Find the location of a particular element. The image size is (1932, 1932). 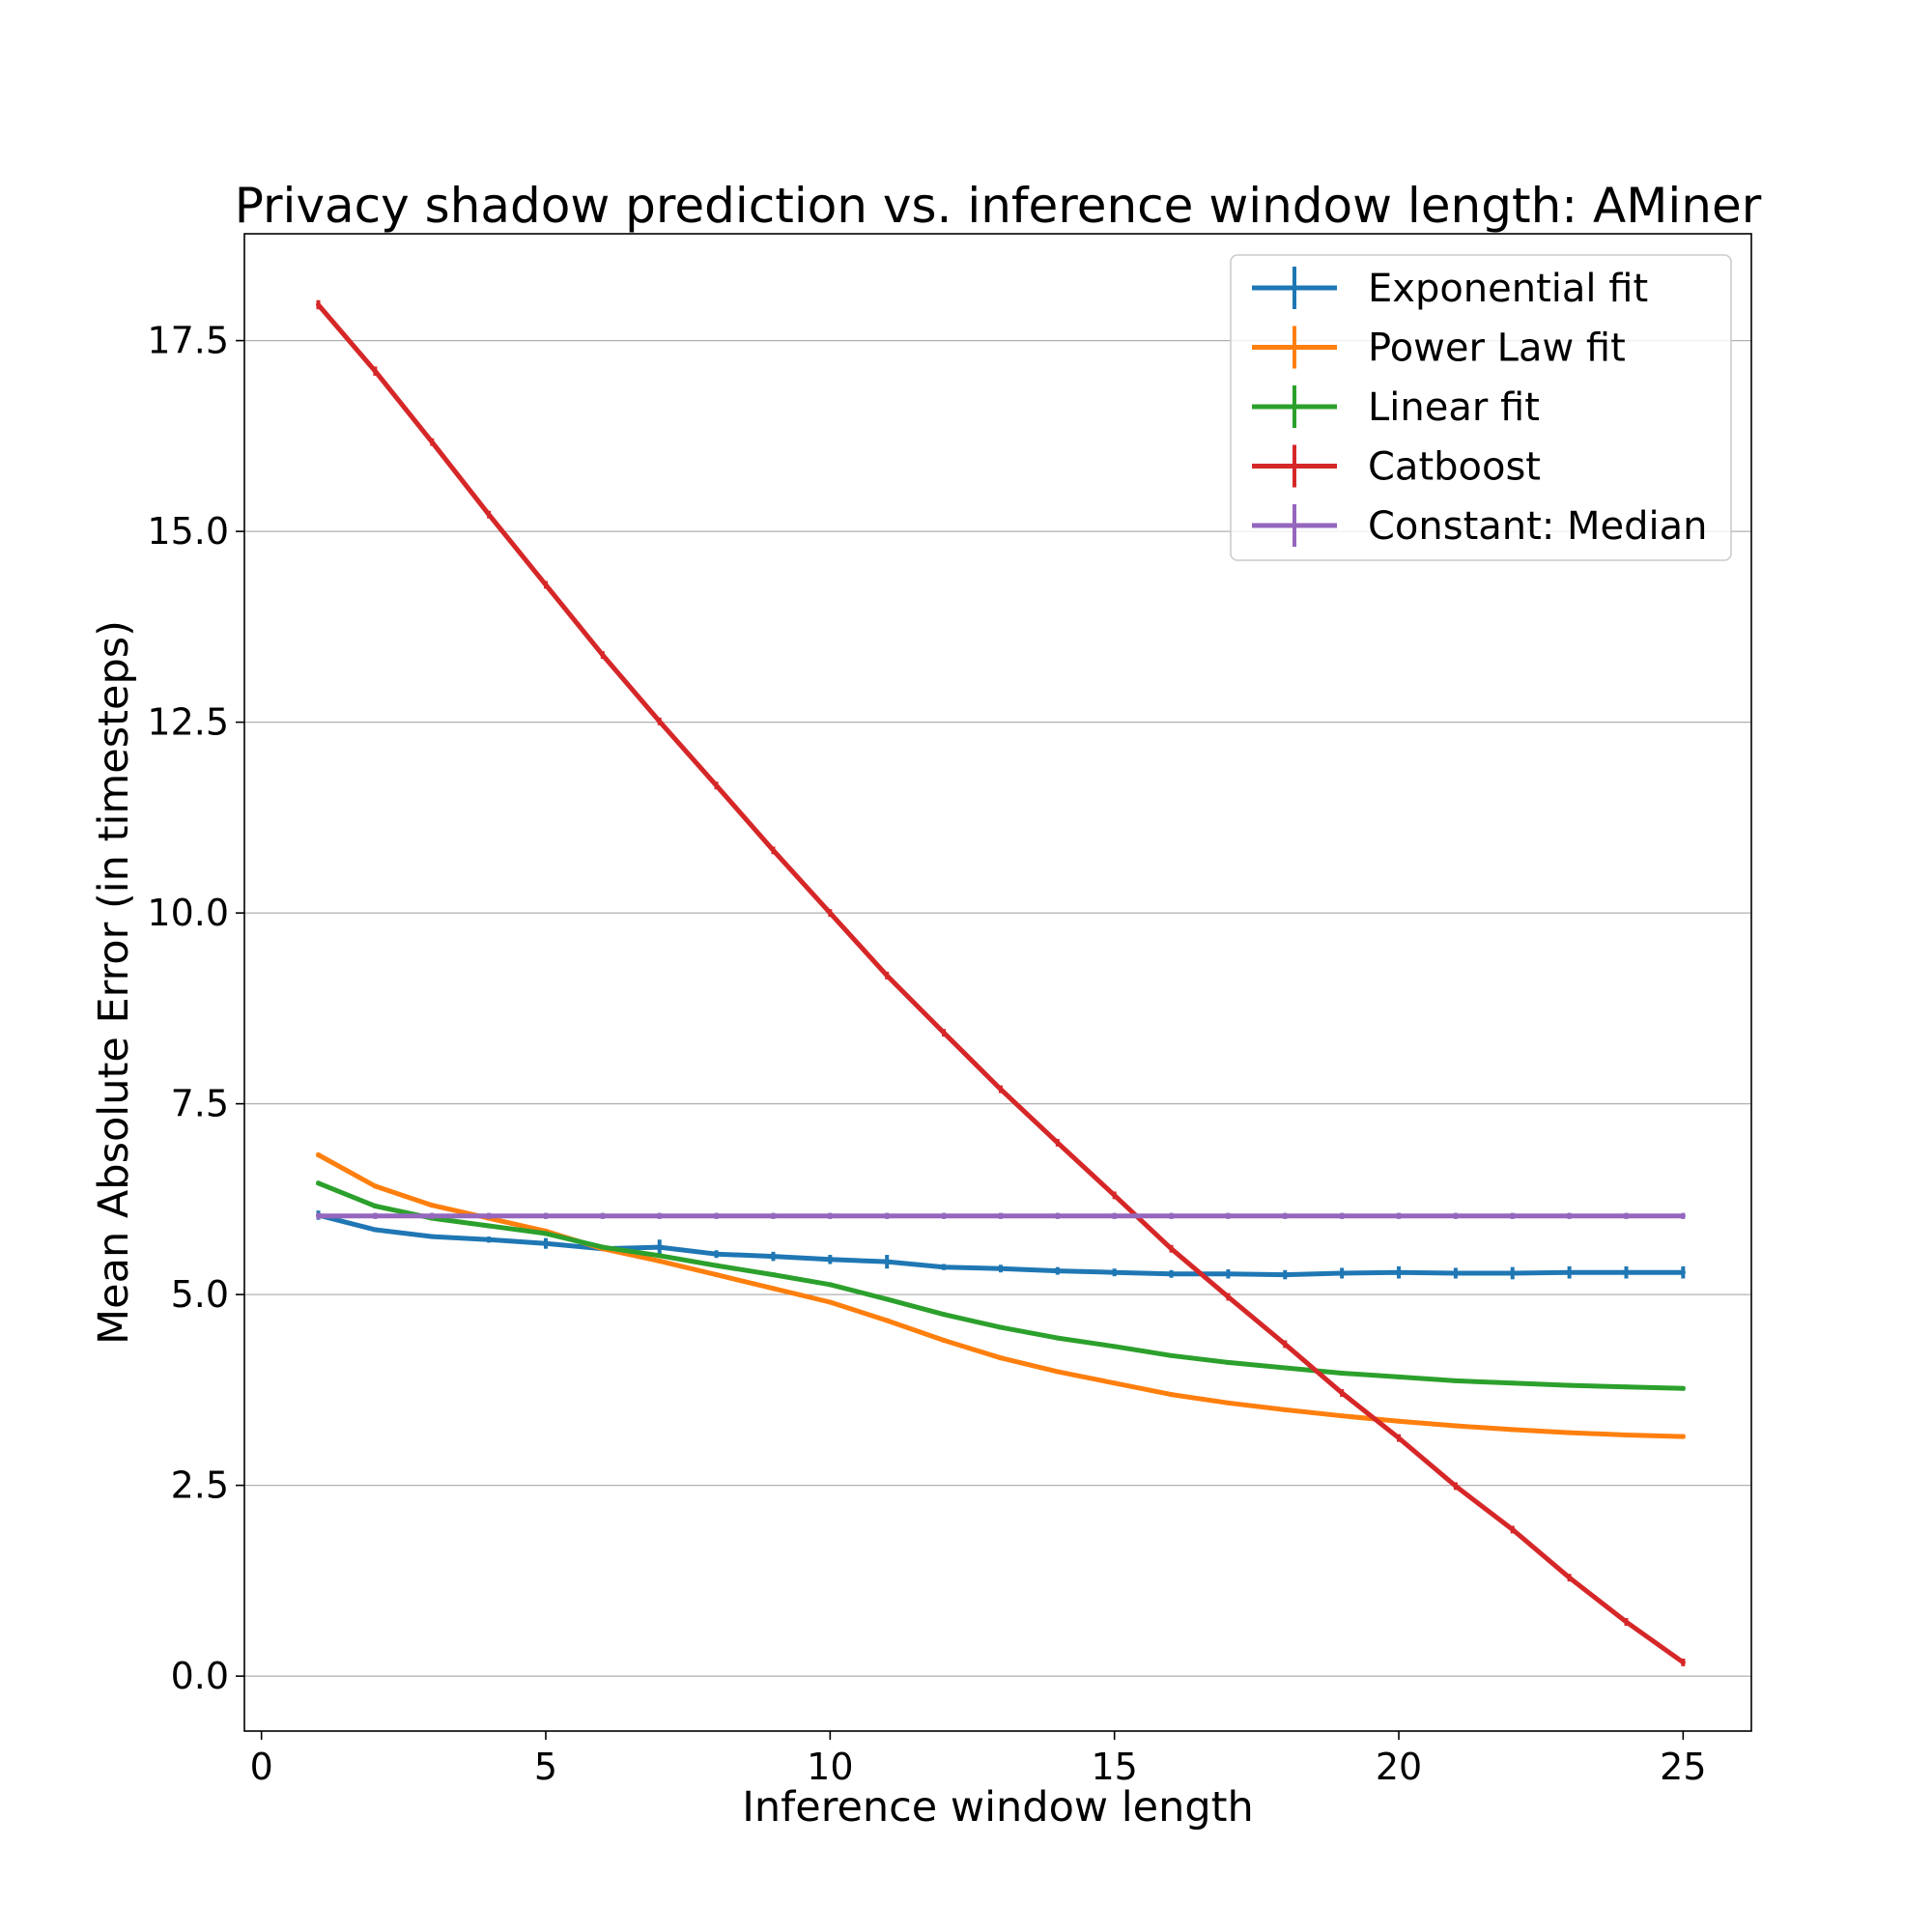

x-tick-label-0: 0 is located at coordinates (261, 1767).